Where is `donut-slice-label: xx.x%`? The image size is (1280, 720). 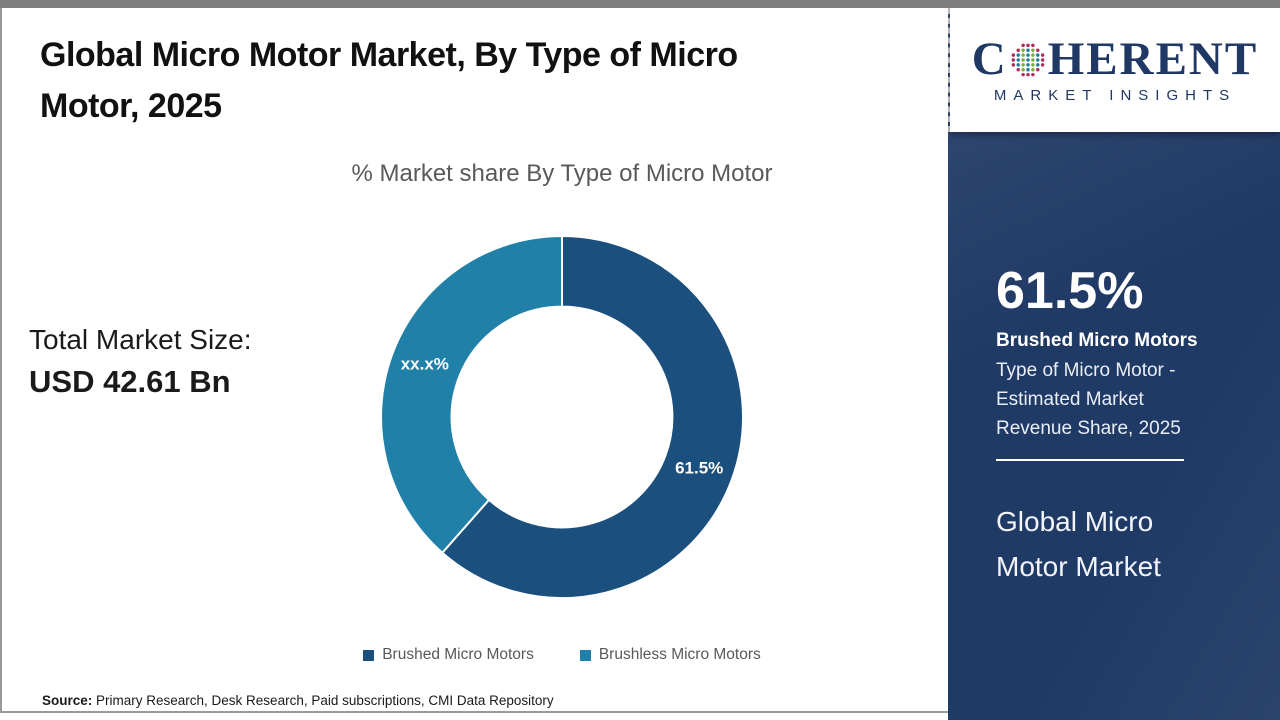
donut-slice-label: xx.x% is located at coordinates (425, 364).